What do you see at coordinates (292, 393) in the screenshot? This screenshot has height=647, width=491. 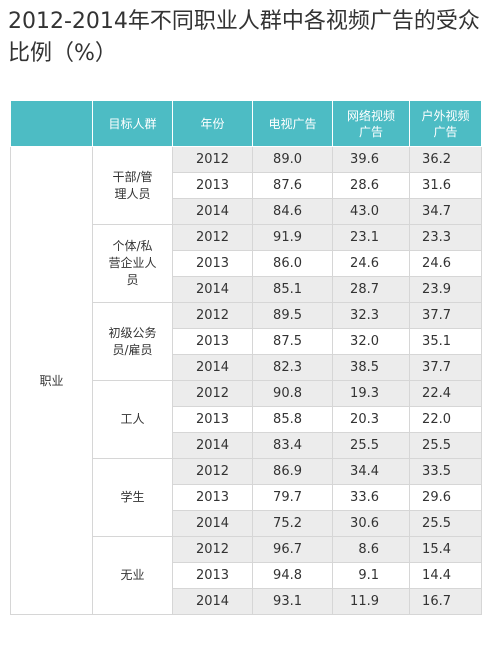 I see `tv-ad-cell: 90.8` at bounding box center [292, 393].